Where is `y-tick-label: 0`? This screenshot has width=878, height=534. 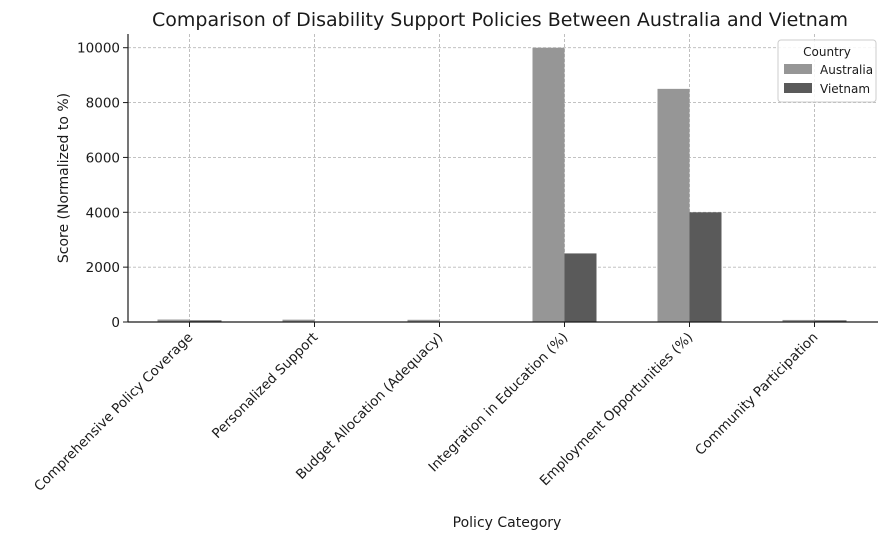 y-tick-label: 0 is located at coordinates (115, 323).